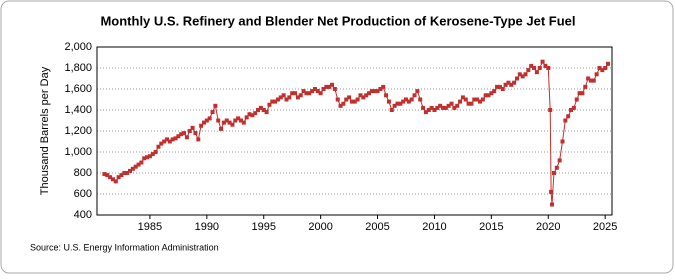 The height and width of the screenshot is (280, 675). Describe the element at coordinates (45, 130) in the screenshot. I see `y-axis-label: Thousand Barrels per Day` at that location.